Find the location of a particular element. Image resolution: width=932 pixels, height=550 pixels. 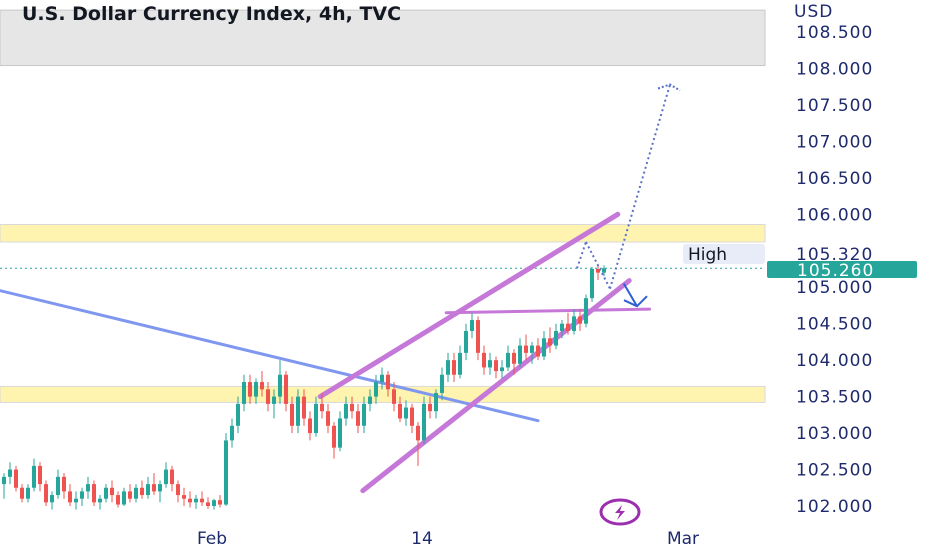

high-label: High is located at coordinates (707, 255).